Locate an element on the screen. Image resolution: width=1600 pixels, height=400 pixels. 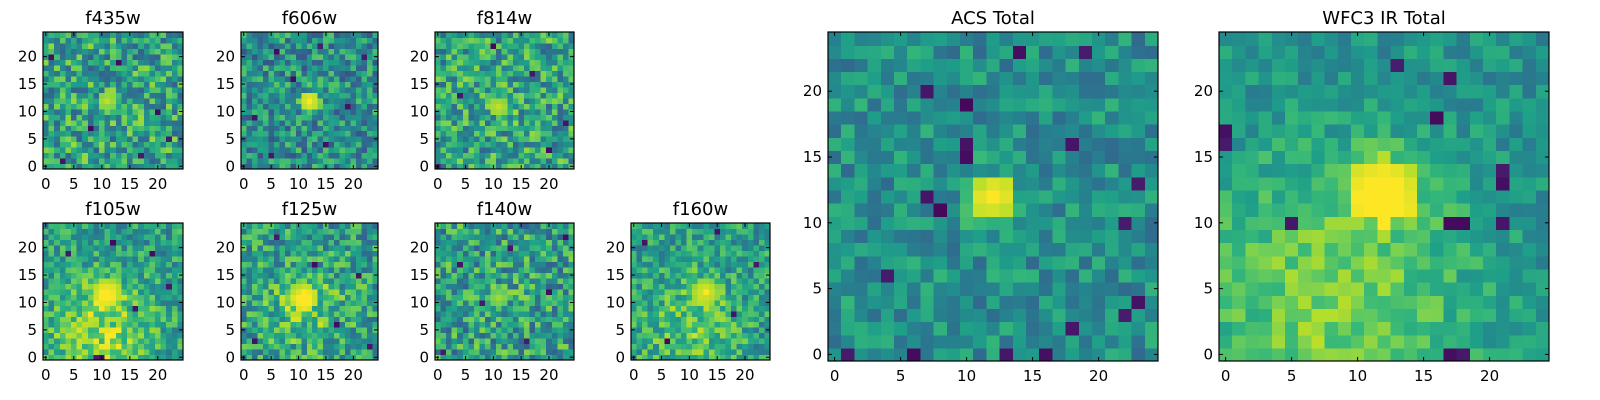
axes-frame is located at coordinates (309, 100).